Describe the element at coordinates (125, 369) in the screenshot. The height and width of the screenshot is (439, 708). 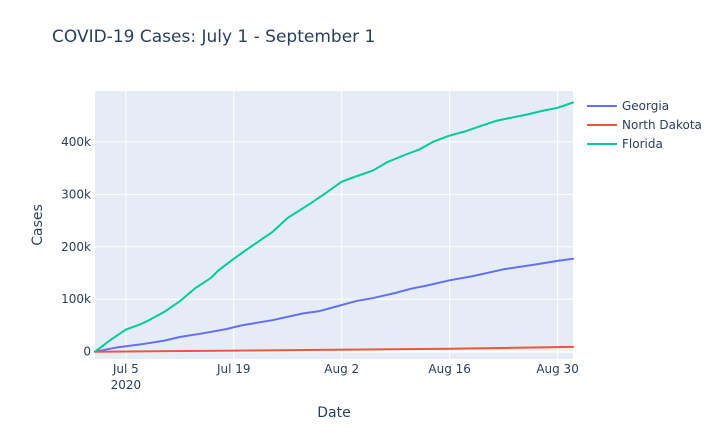
I see `x-tick-label: Jul 5` at that location.